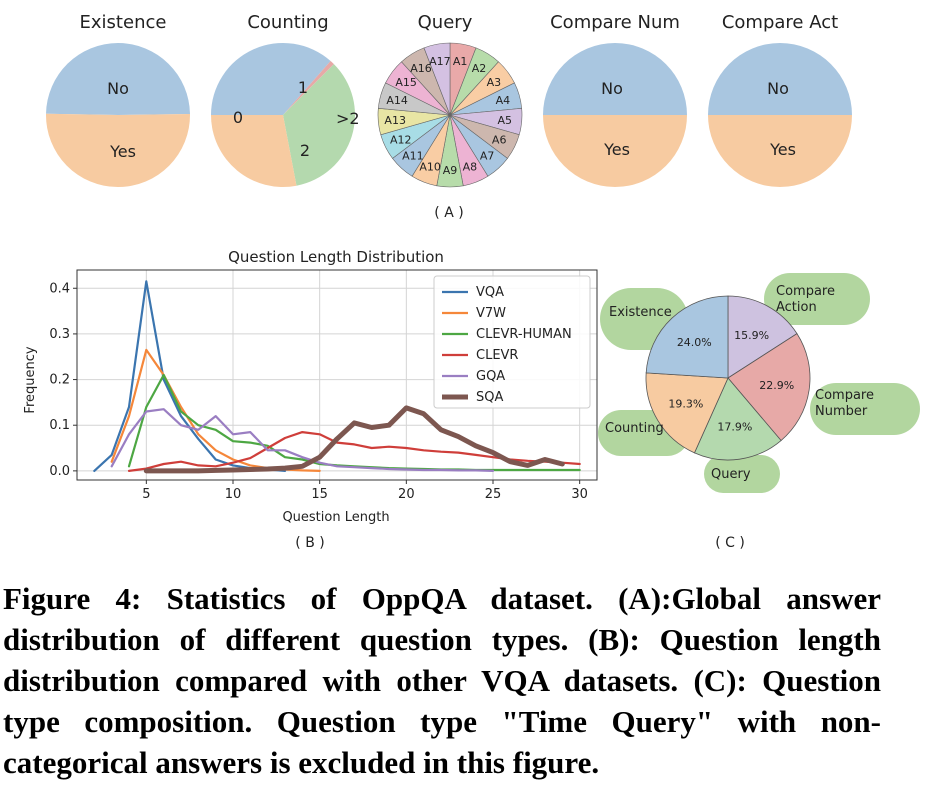 Image resolution: width=938 pixels, height=802 pixels. Describe the element at coordinates (448, 213) in the screenshot. I see `panel-label-a: ( A )` at that location.